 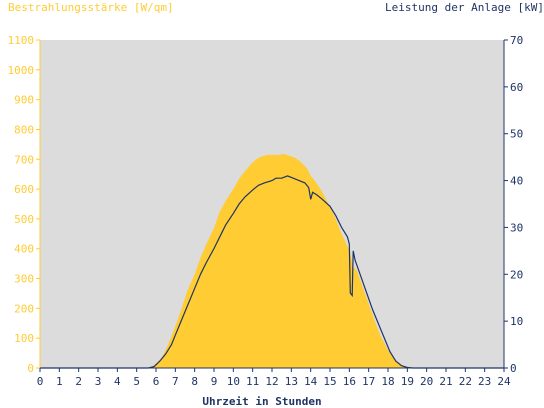 What do you see at coordinates (78, 381) in the screenshot?
I see `x-tick-label: 2` at bounding box center [78, 381].